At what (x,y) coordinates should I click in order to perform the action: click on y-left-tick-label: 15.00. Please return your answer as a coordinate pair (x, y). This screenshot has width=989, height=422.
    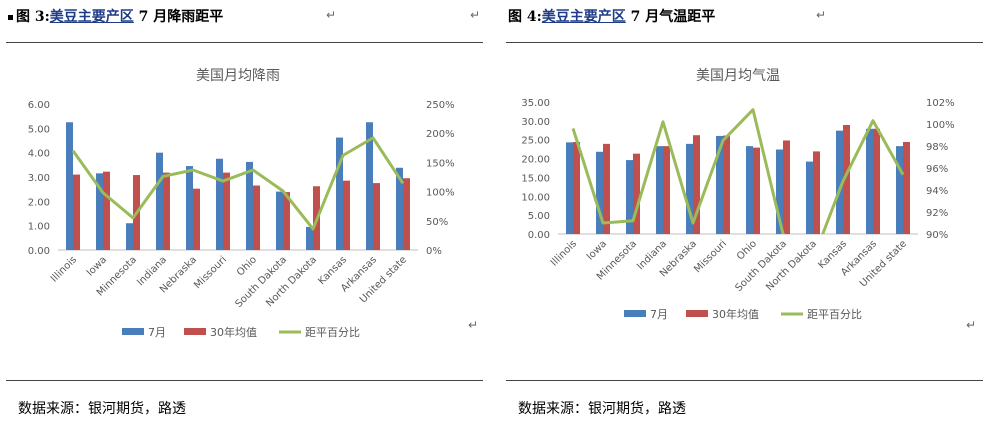
    Looking at the image, I should click on (535, 178).